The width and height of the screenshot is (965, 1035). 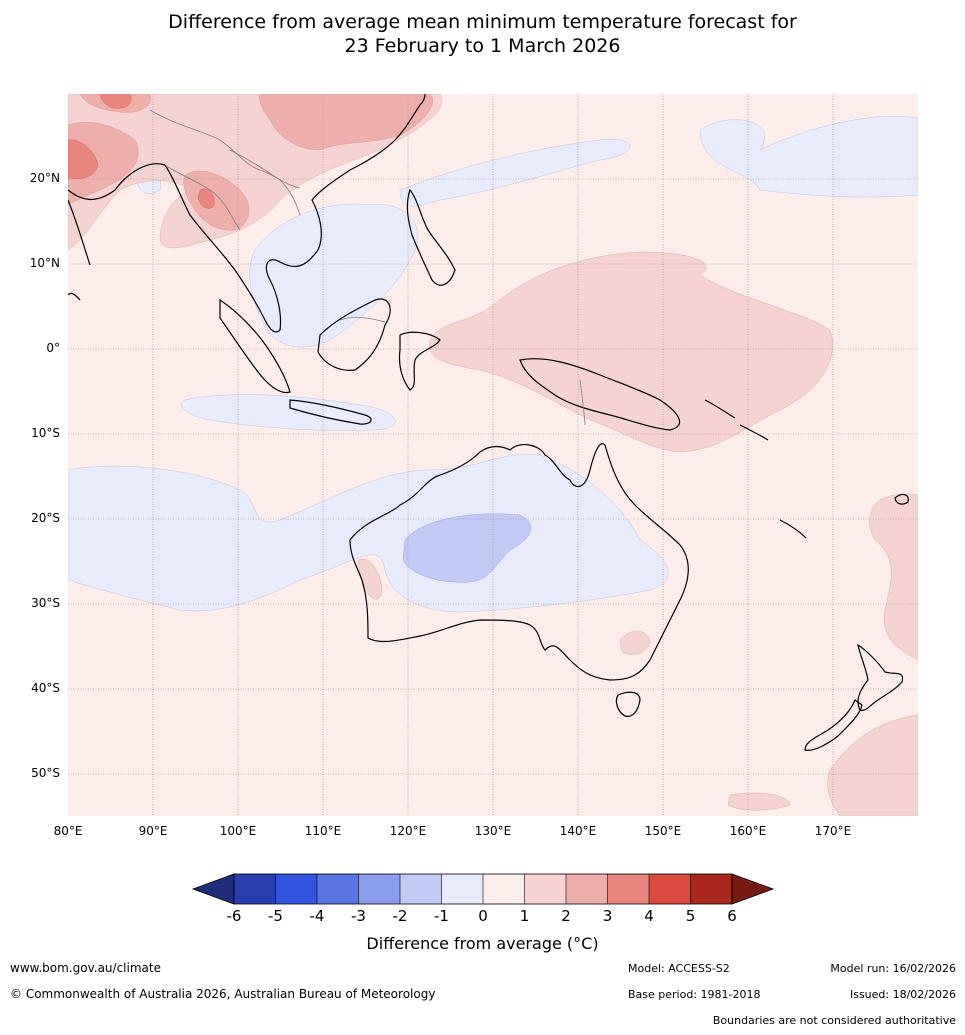 What do you see at coordinates (296, 889) in the screenshot?
I see `legend-bin-minus5-minus4` at bounding box center [296, 889].